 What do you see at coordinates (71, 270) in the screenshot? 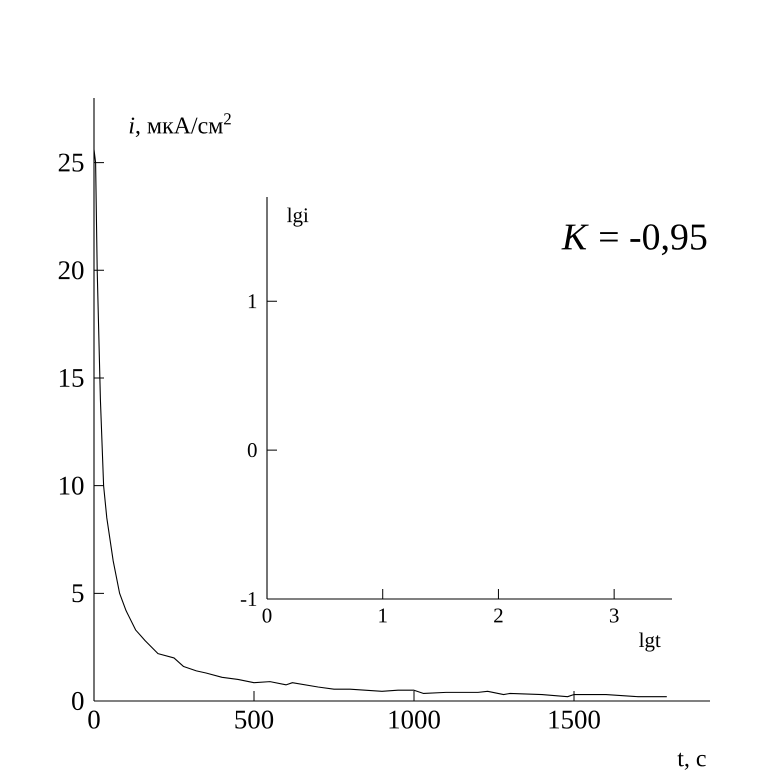
I see `y-tick-label: 20` at bounding box center [71, 270].